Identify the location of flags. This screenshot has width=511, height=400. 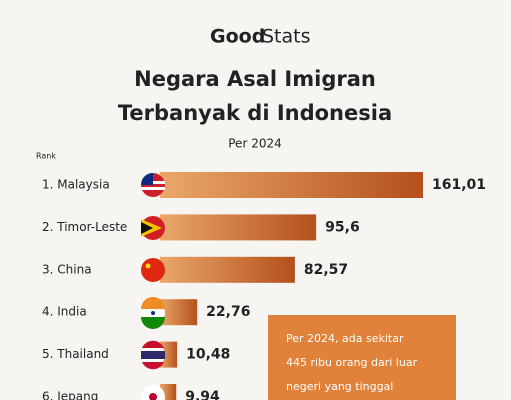
(153, 286).